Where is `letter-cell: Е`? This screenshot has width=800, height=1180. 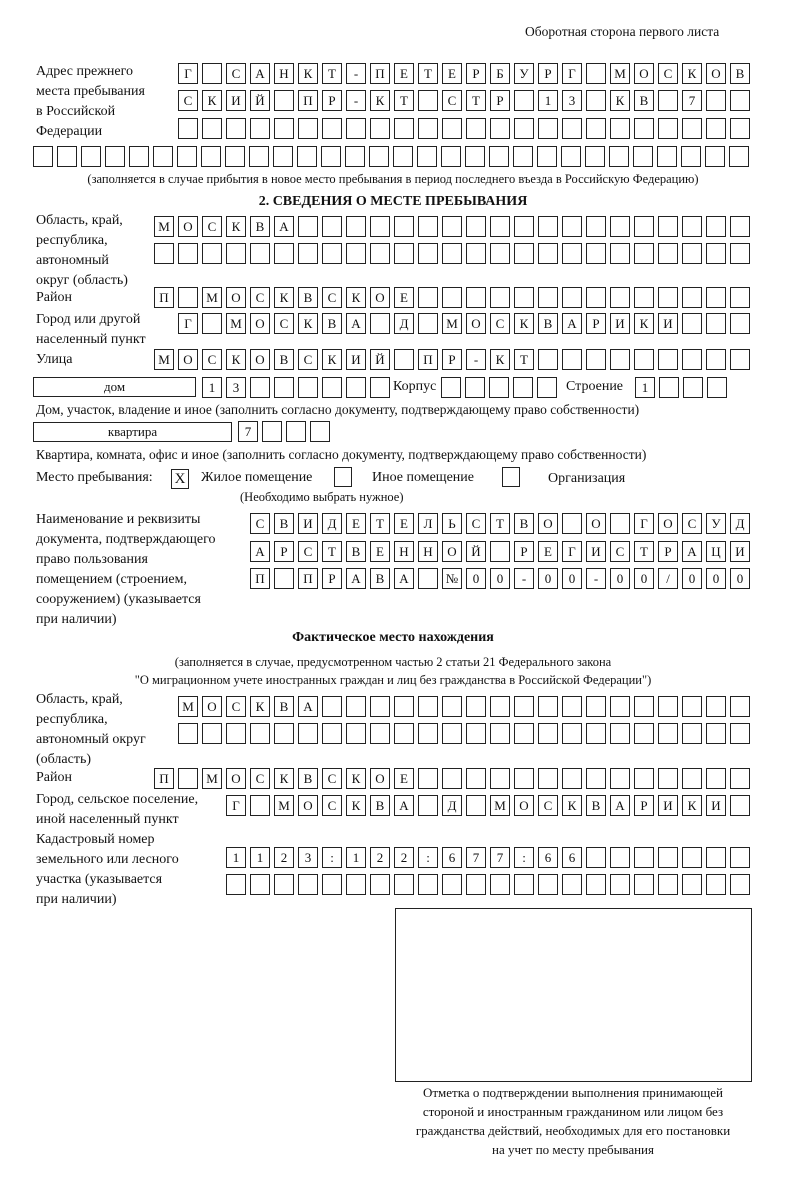
letter-cell: Е is located at coordinates (404, 297).